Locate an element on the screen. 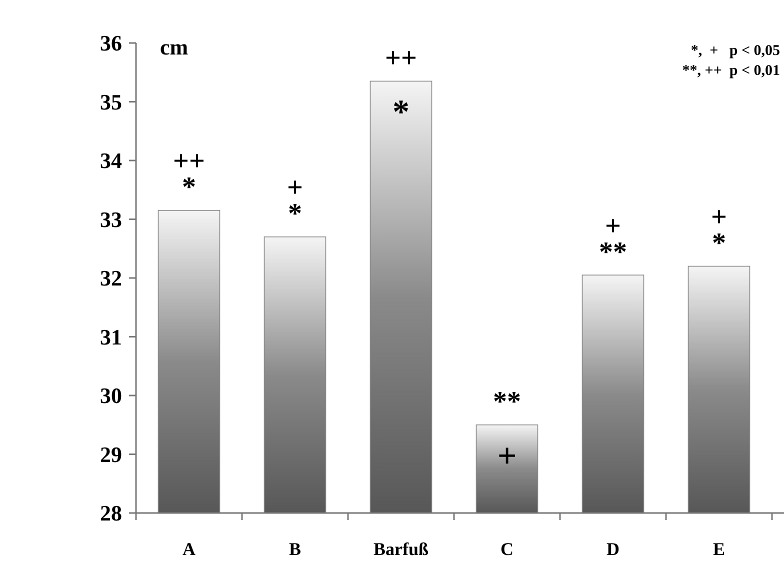 Image resolution: width=784 pixels, height=570 pixels. x-tick-label: A is located at coordinates (189, 549).